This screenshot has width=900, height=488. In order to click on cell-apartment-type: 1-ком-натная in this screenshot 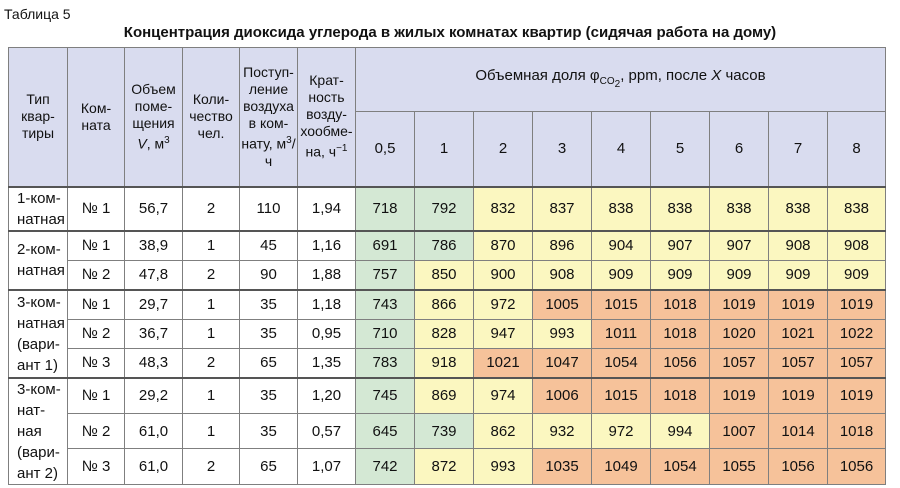, I will do `click(38, 208)`.